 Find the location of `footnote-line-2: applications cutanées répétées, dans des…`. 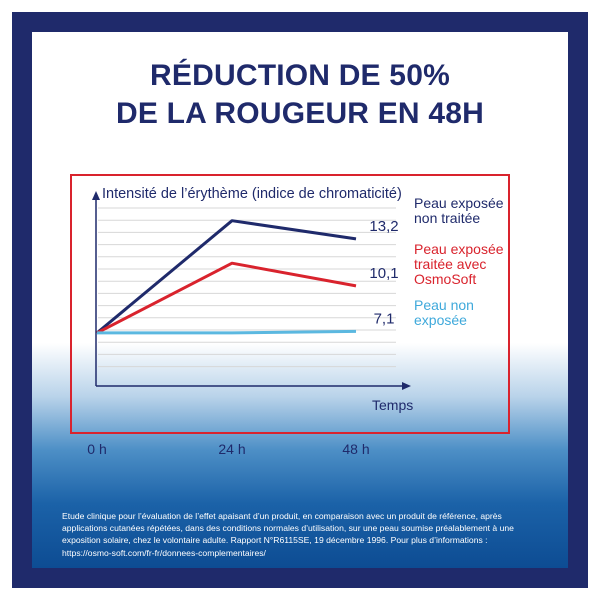

footnote-line-2: applications cutanées répétées, dans des… is located at coordinates (288, 528).